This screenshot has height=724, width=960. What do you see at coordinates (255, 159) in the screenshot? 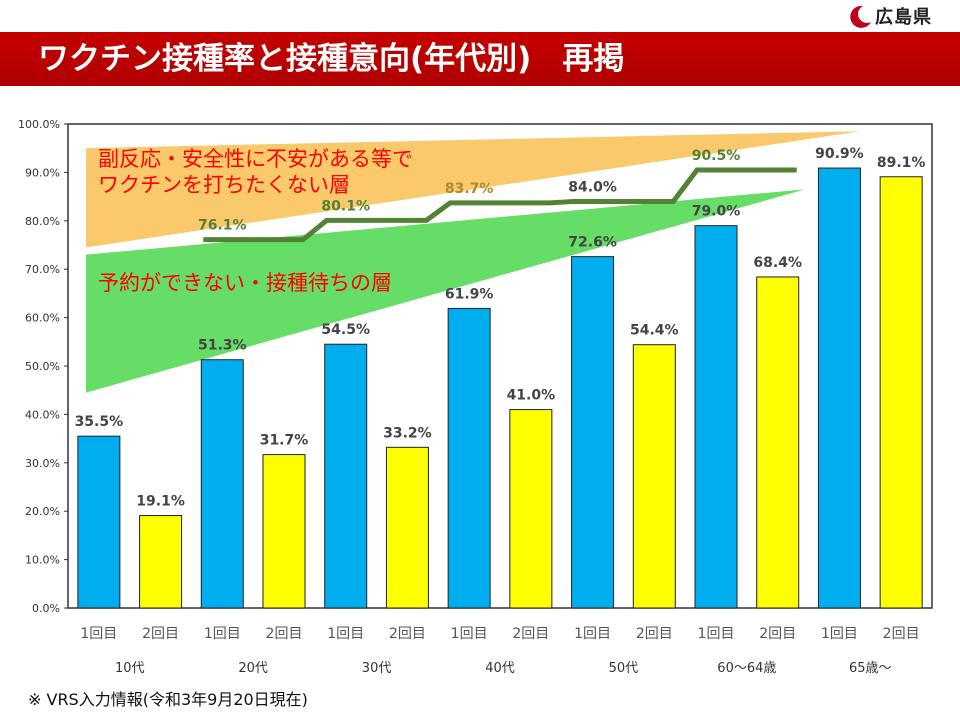
I see `upper-band-label: 副反応・安全性に不安がある等で` at bounding box center [255, 159].